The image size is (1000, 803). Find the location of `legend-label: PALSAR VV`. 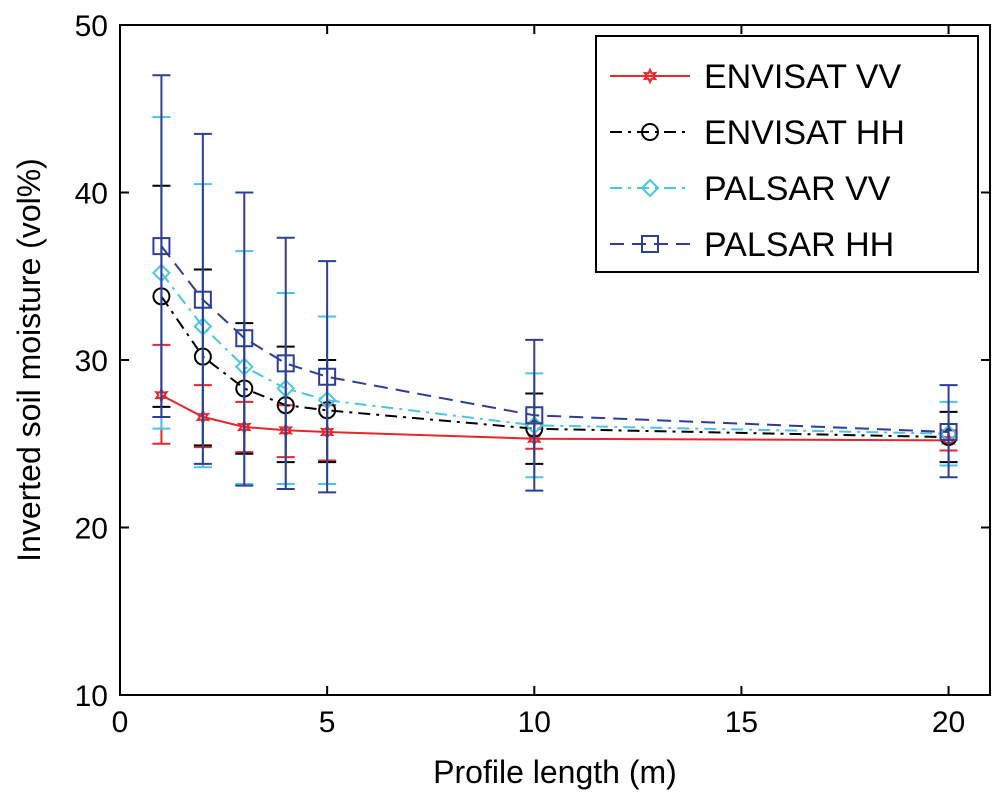

legend-label: PALSAR VV is located at coordinates (797, 189).